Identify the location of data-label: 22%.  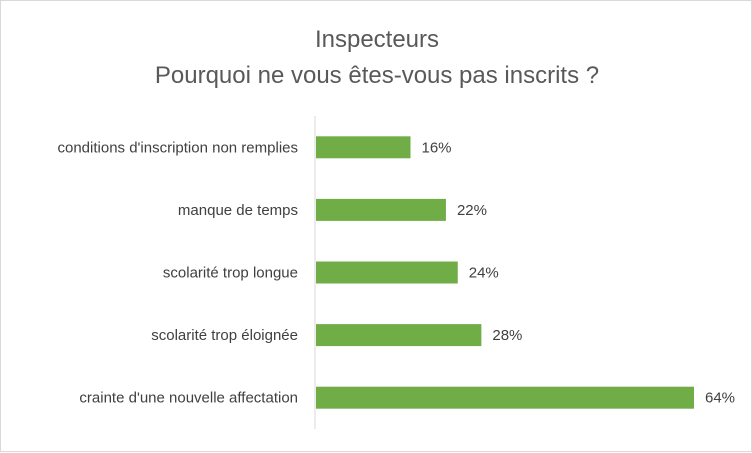
(472, 210).